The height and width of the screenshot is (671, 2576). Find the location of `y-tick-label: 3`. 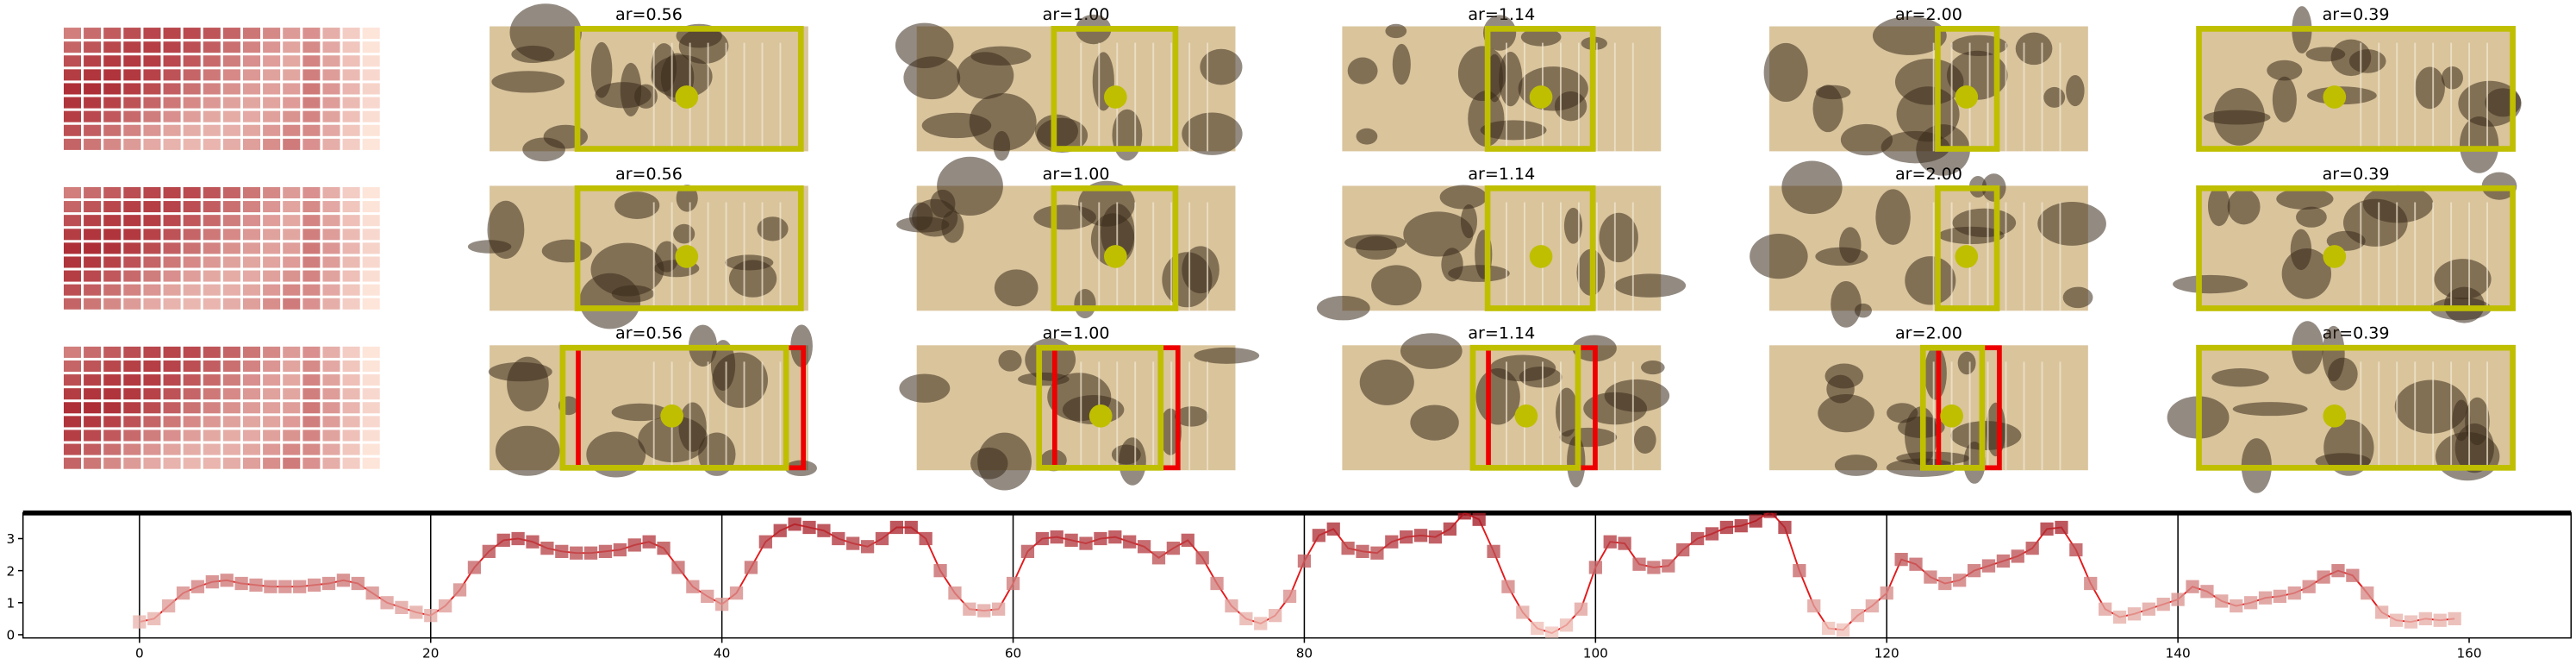

y-tick-label: 3 is located at coordinates (10, 539).